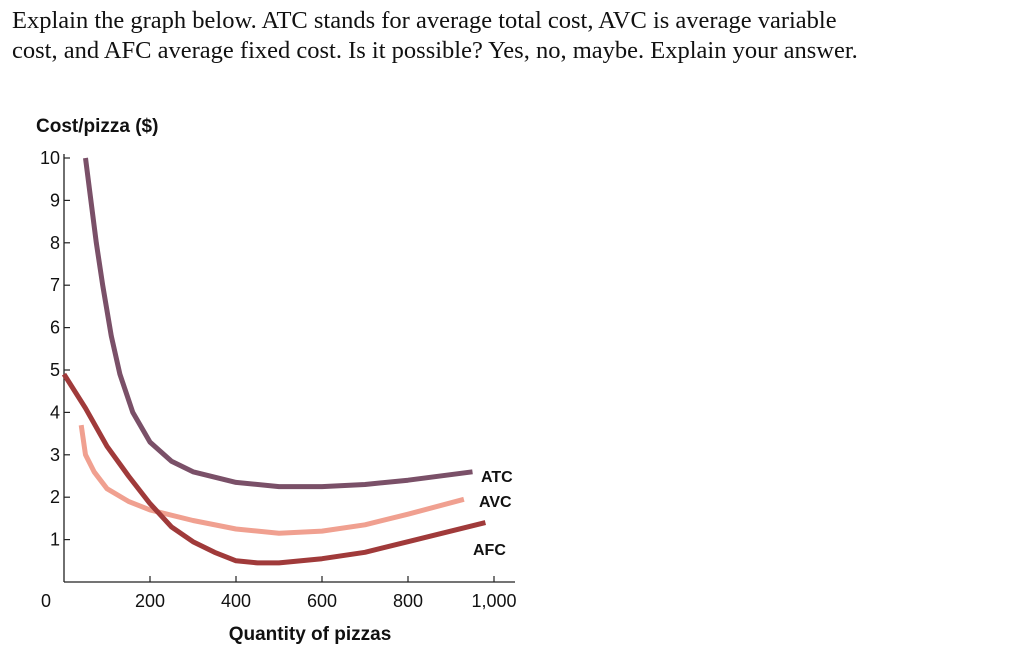 This screenshot has width=1024, height=653. I want to click on x-axis-ticks: 0 200 400 600 800 1,000, so click(279, 593).